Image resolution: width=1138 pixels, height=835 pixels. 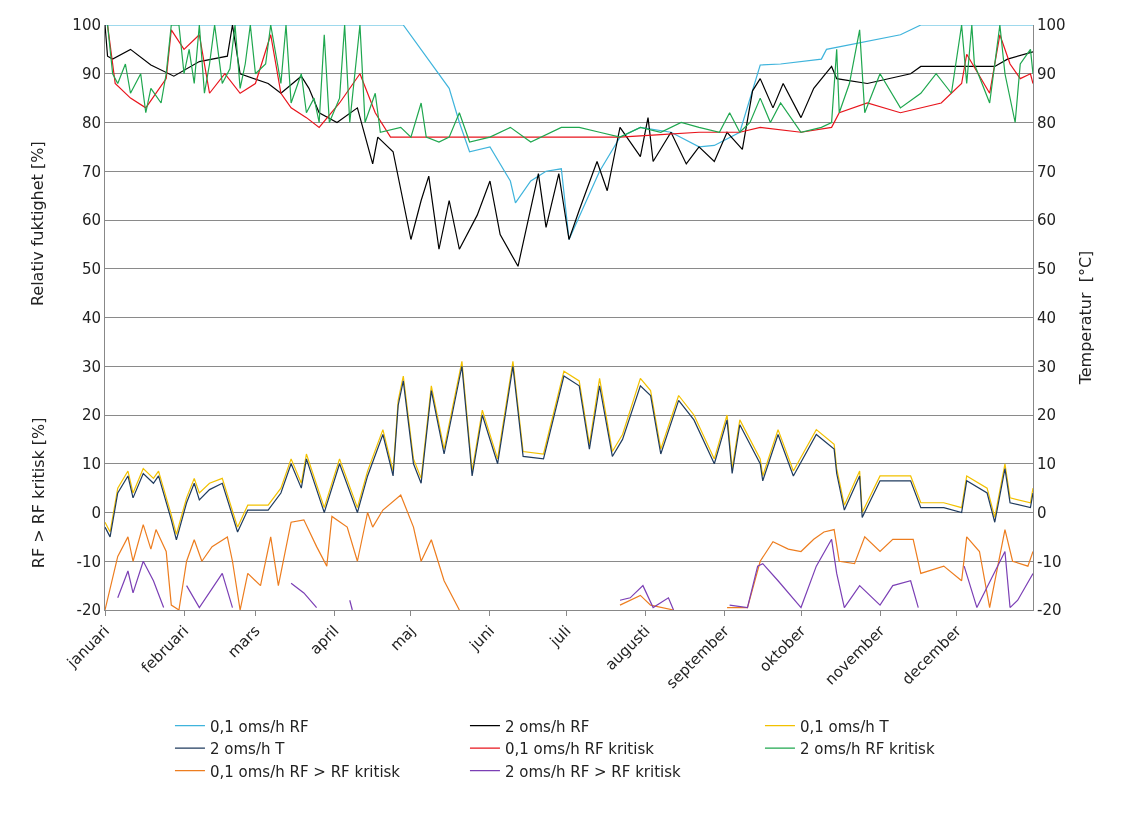 What do you see at coordinates (1047, 171) in the screenshot?
I see `y2-tick-label: 70` at bounding box center [1047, 171].